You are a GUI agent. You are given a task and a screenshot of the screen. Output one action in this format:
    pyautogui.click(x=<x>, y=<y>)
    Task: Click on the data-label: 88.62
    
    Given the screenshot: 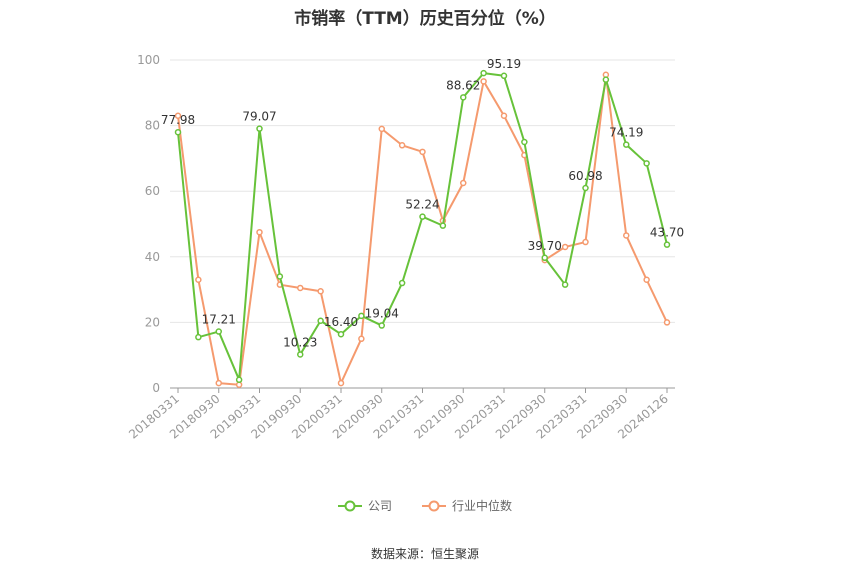 What is the action you would take?
    pyautogui.click(x=463, y=85)
    